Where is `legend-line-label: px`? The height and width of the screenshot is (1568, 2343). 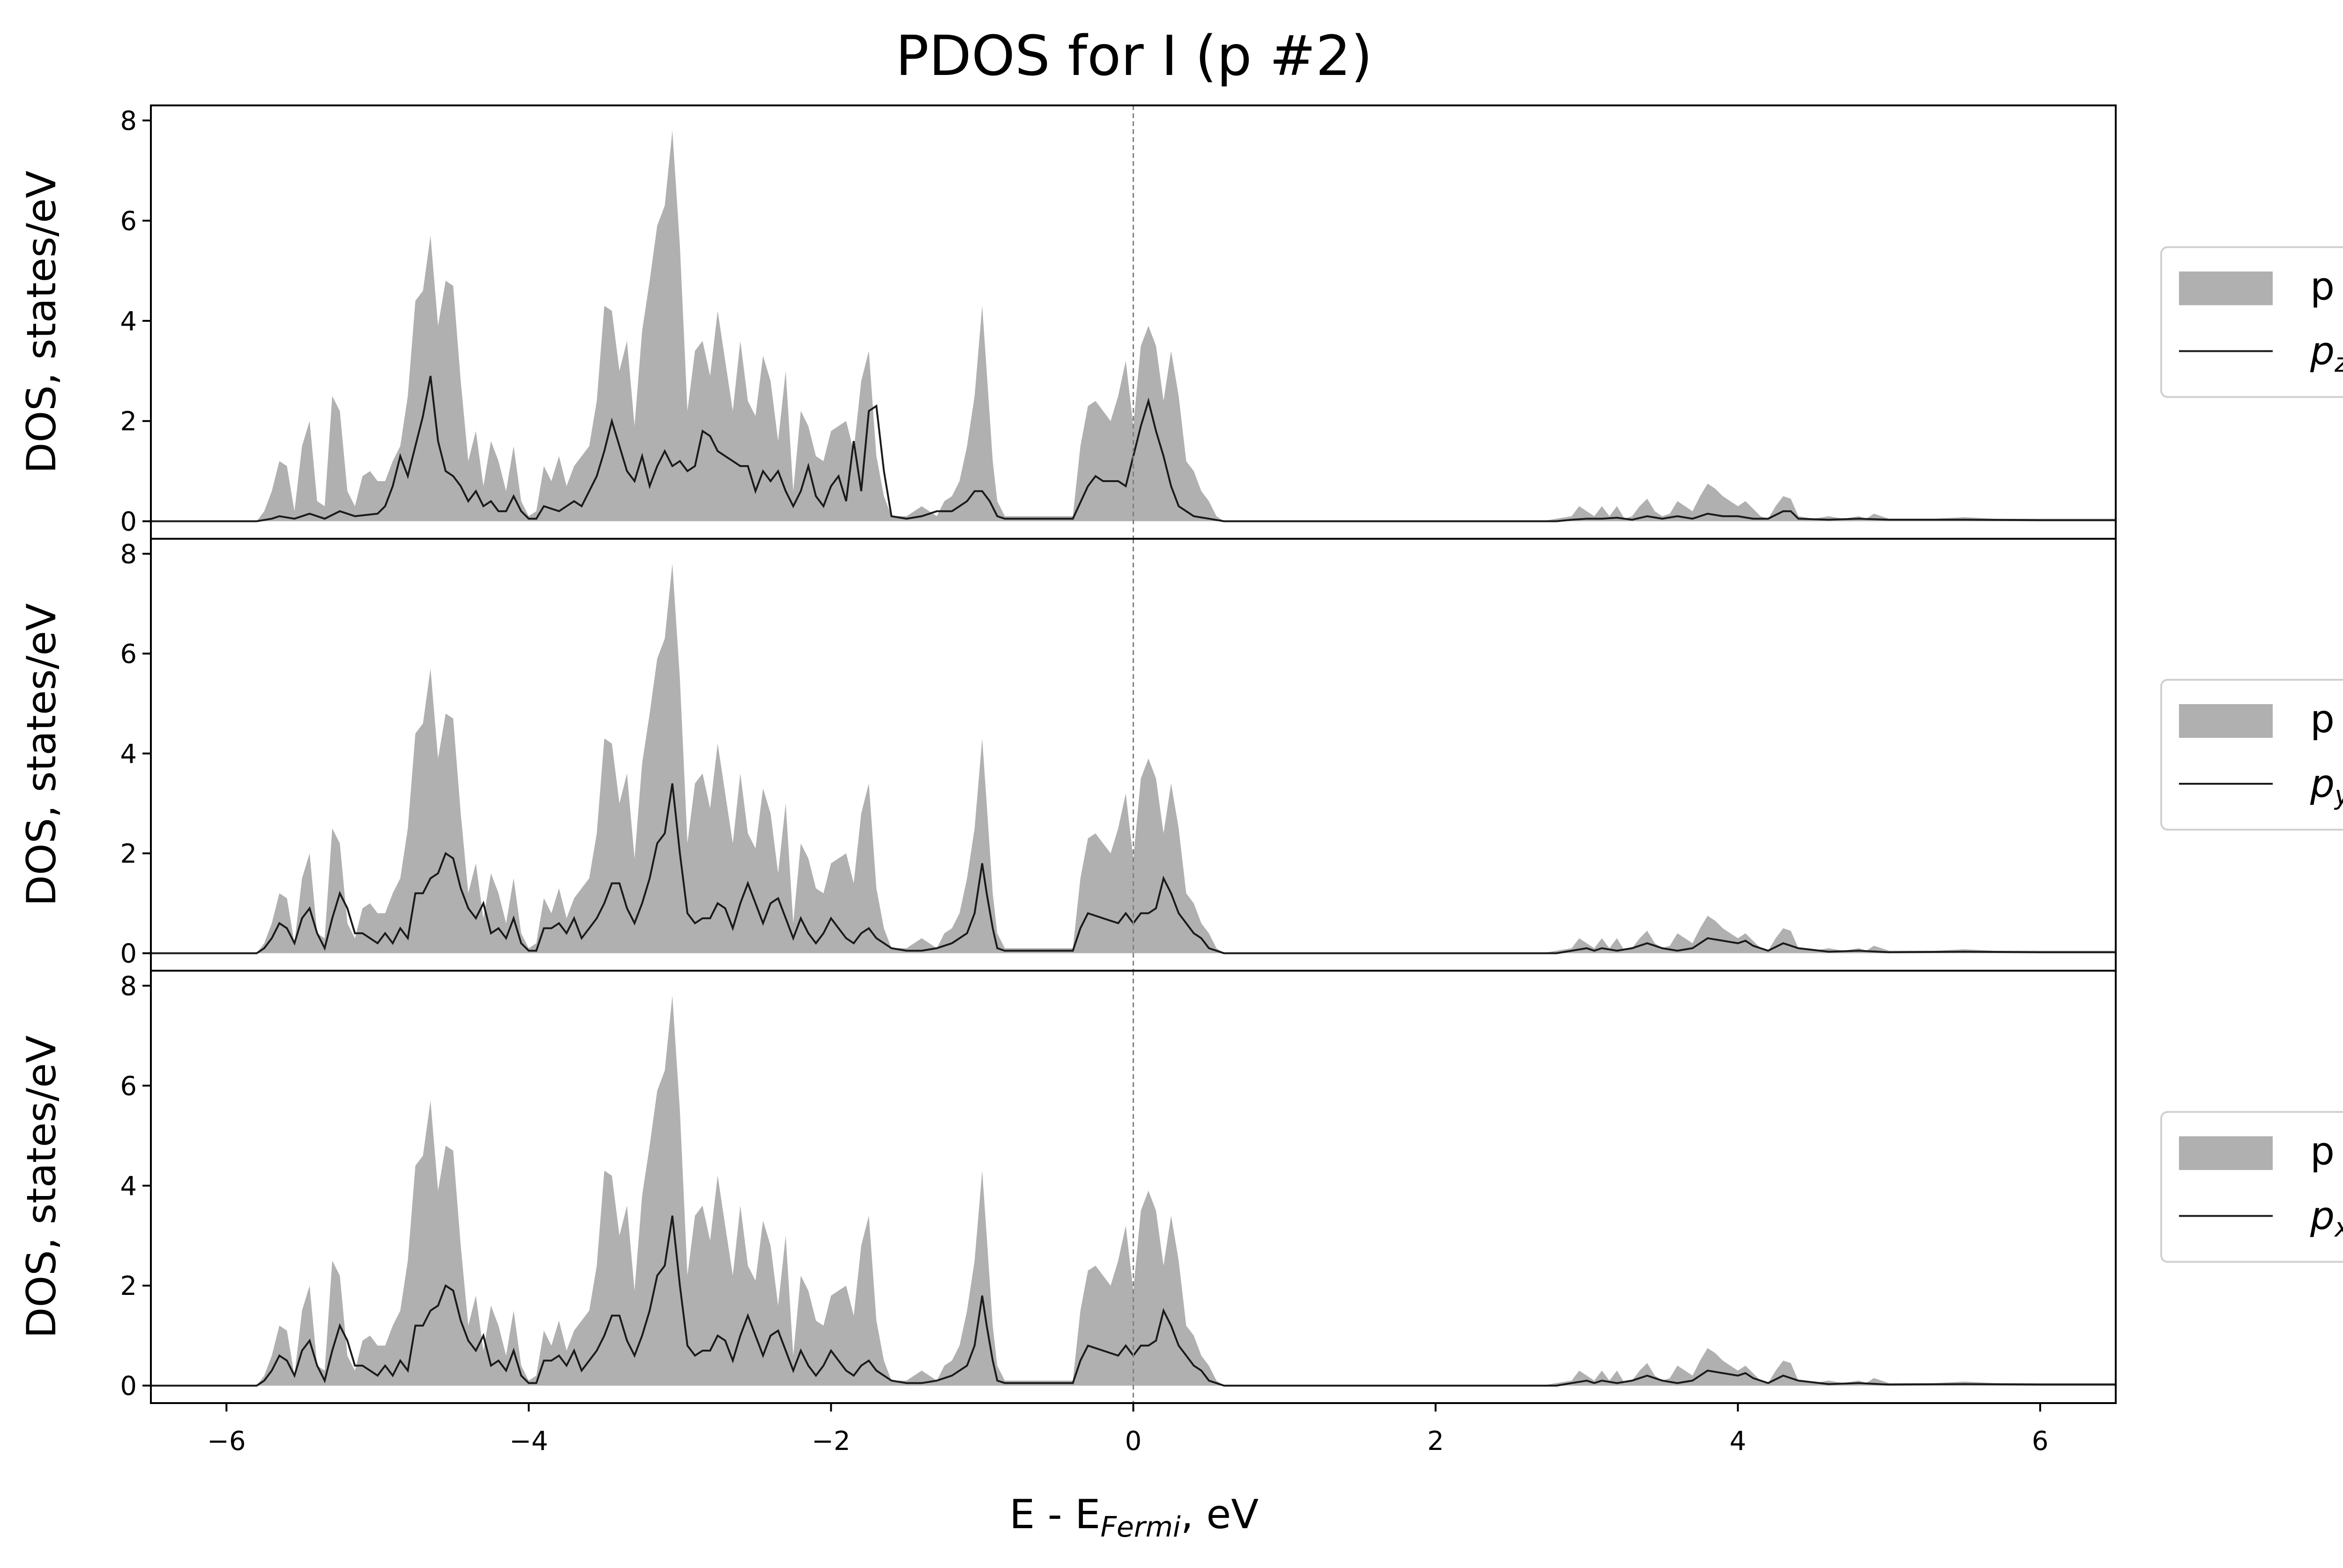 legend-line-label: px is located at coordinates (2326, 1218).